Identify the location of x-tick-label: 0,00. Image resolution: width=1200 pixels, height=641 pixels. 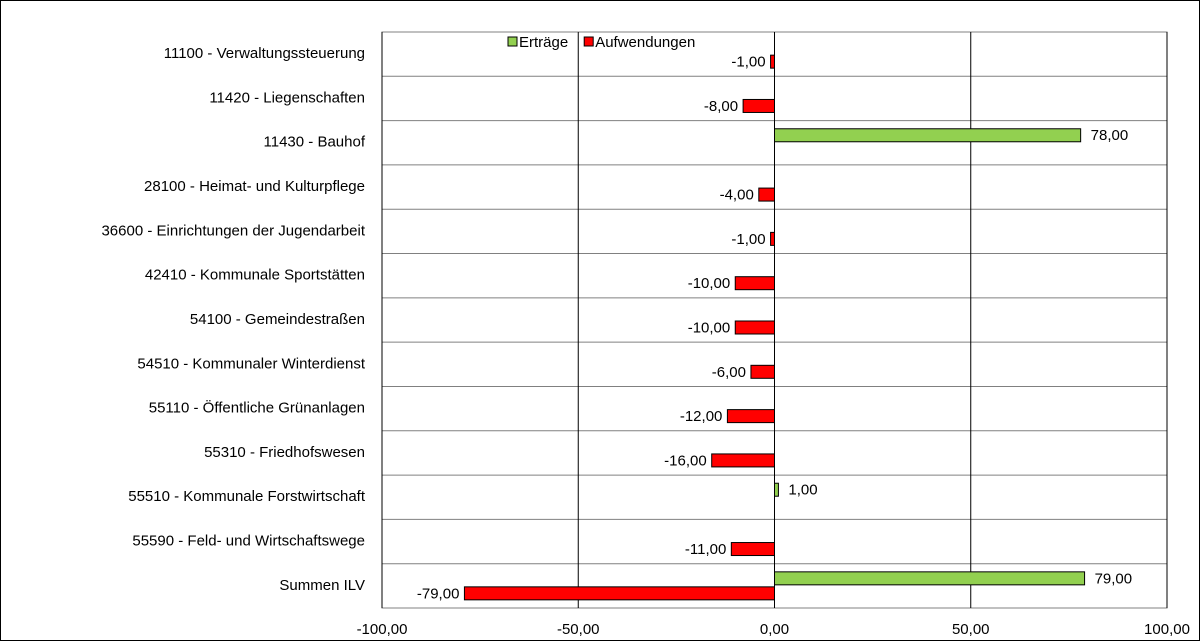
(774, 629).